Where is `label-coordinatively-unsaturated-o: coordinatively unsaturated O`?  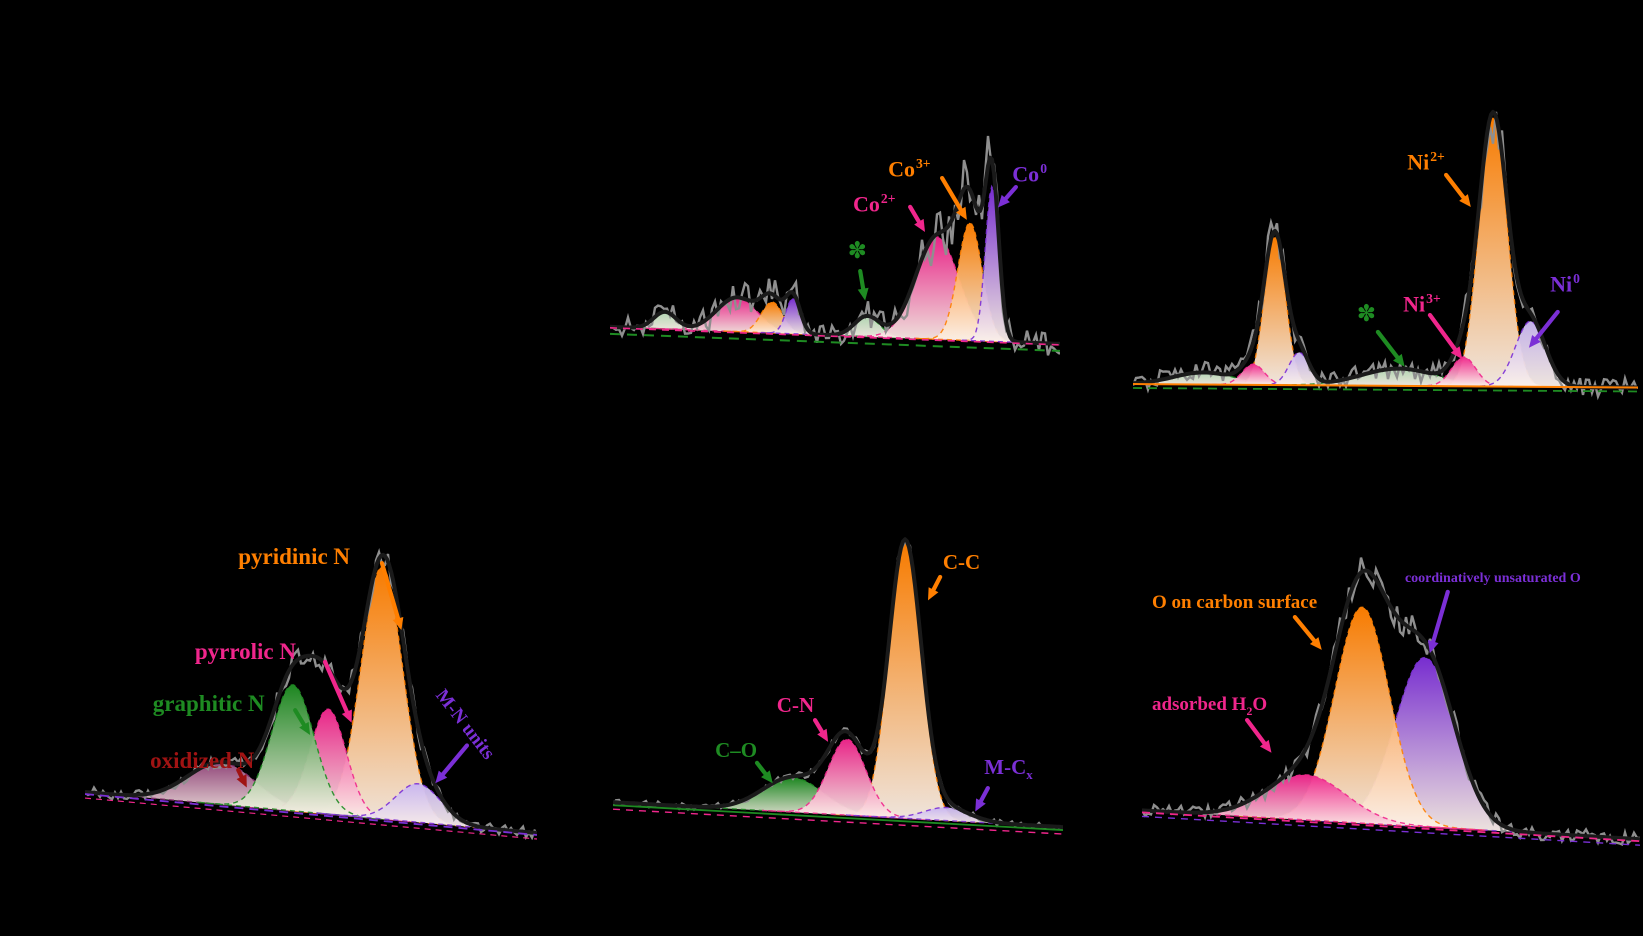 label-coordinatively-unsaturated-o: coordinatively unsaturated O is located at coordinates (1493, 579).